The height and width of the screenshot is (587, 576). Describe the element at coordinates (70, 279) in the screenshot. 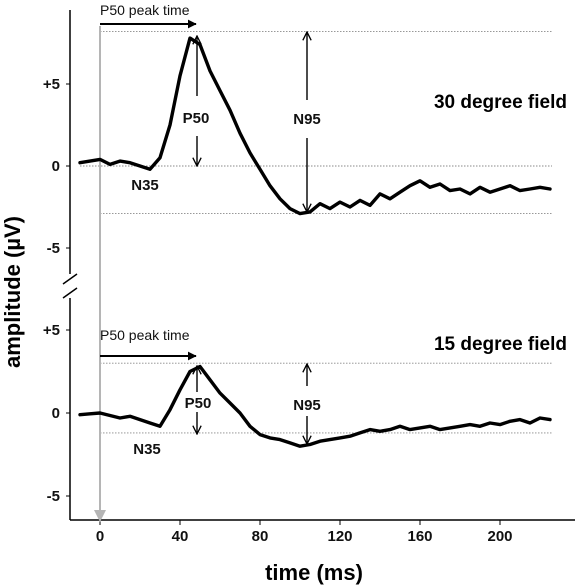

I see `axis-break-mark-top` at that location.